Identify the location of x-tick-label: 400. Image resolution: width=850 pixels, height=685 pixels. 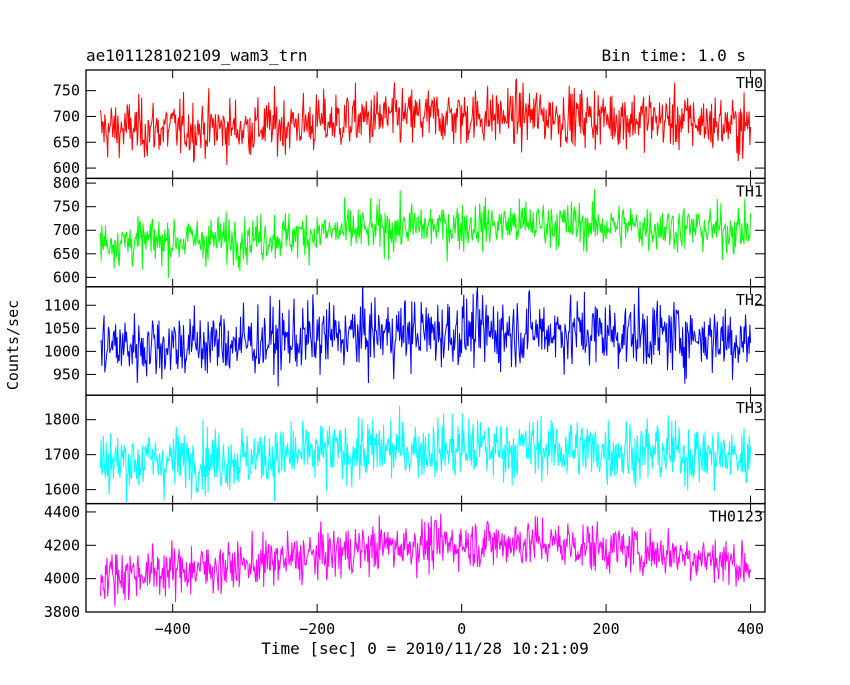
(750, 629).